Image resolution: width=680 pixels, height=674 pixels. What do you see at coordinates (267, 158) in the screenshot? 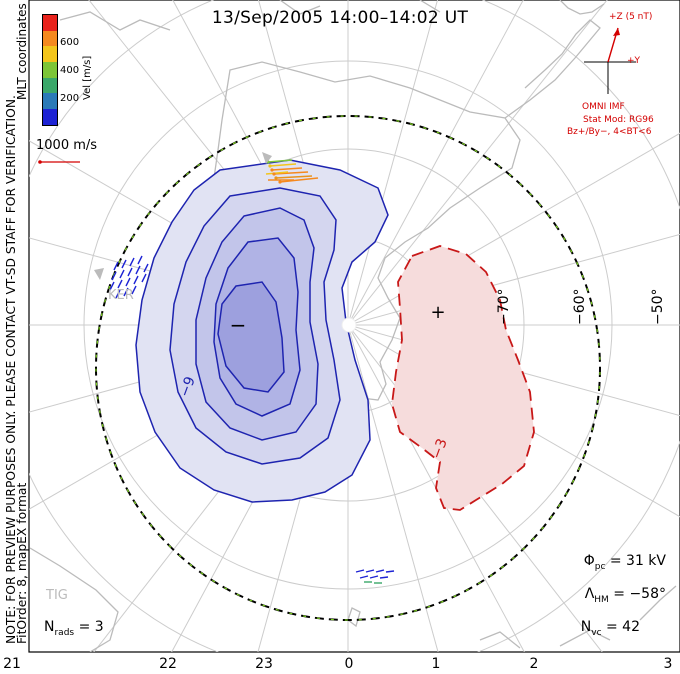
I see `station-marker-noon` at bounding box center [267, 158].